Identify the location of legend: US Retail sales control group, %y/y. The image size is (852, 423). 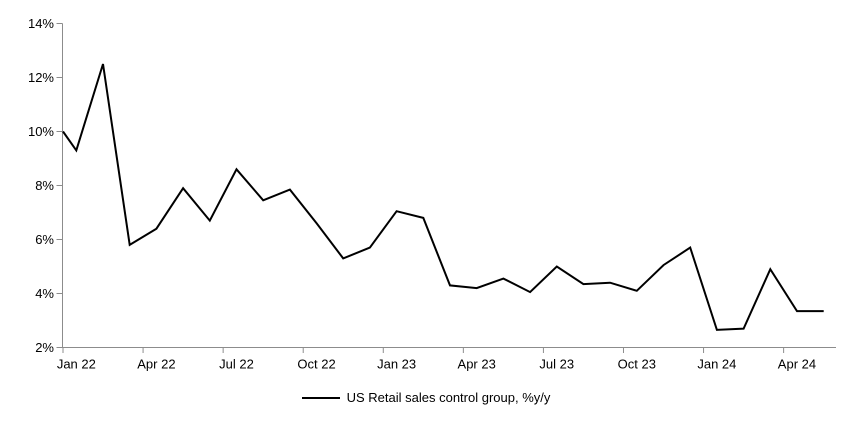
(426, 397).